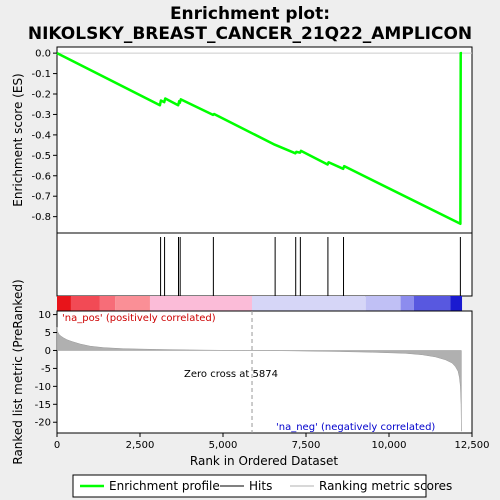 This screenshot has height=500, width=500. Describe the element at coordinates (44, 315) in the screenshot. I see `metric-y-tick-label: 10` at that location.